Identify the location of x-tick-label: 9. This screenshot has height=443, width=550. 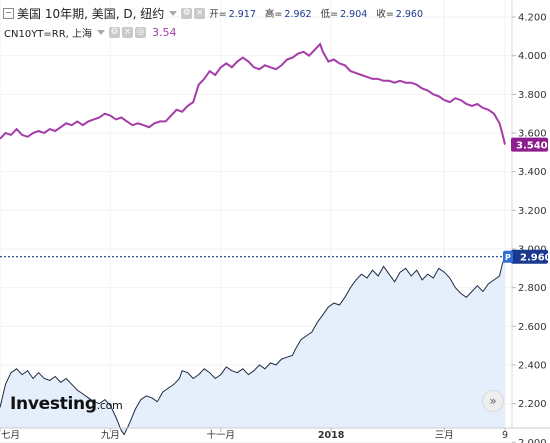
(505, 435).